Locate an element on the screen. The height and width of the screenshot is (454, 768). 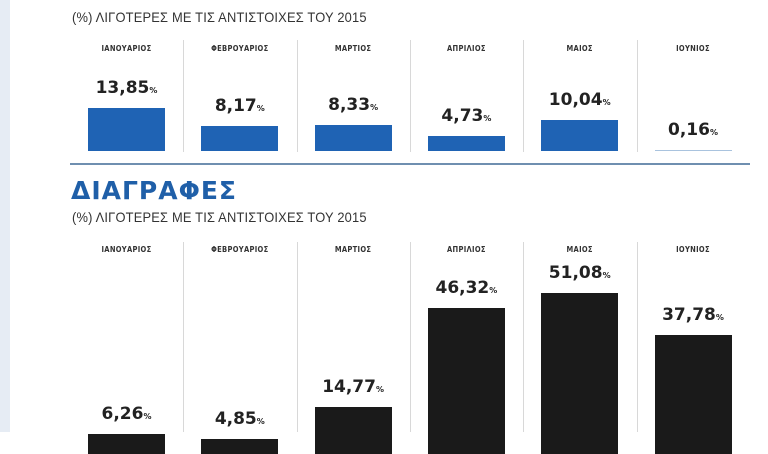
value-label: 4,73% is located at coordinates (466, 116).